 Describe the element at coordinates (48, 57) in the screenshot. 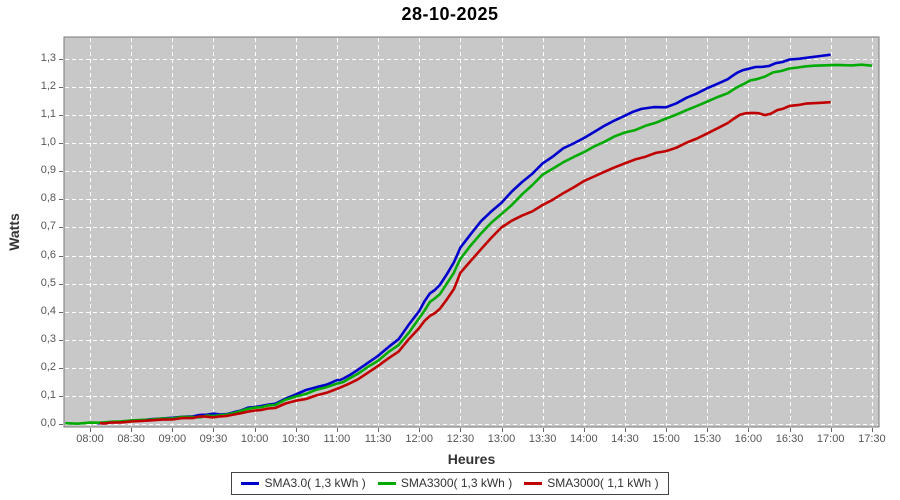

I see `y-tick-label: 1,3` at that location.